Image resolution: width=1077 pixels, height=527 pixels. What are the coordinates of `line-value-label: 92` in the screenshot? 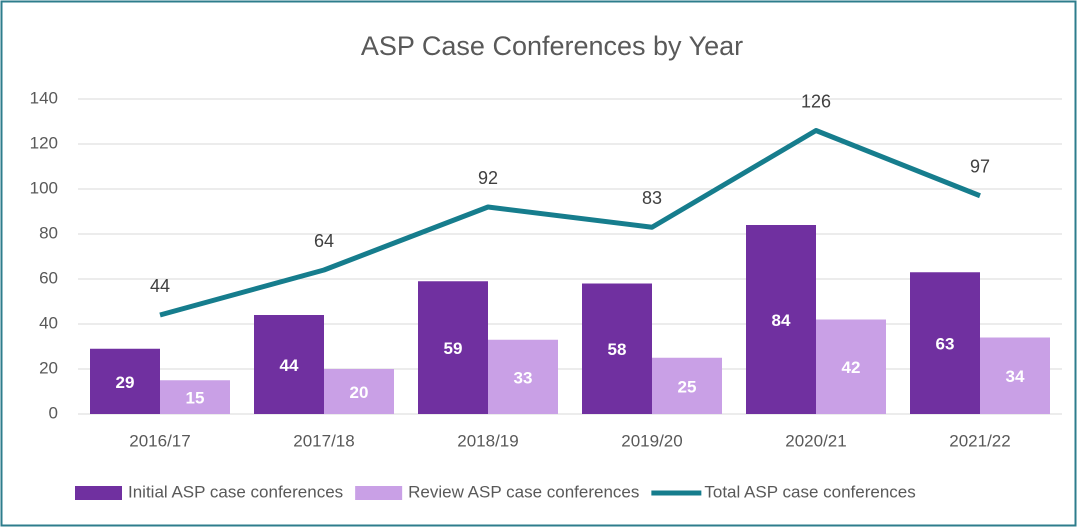 It's located at (488, 178).